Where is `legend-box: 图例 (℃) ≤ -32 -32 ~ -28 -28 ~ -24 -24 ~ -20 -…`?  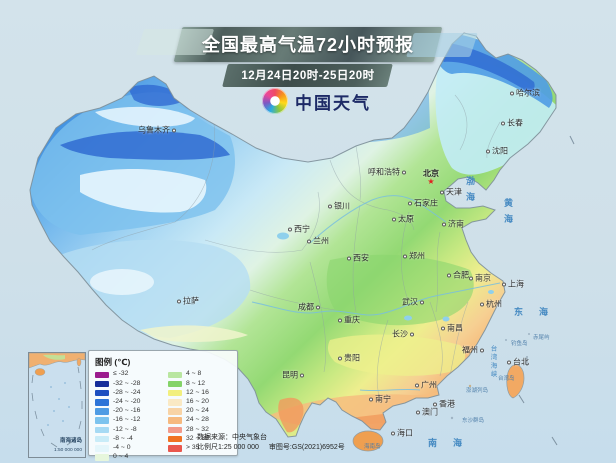
legend-box: 图例 (℃) ≤ -32 -32 ~ -28 -28 ~ -24 -24 ~ -20 -… is located at coordinates (163, 405).